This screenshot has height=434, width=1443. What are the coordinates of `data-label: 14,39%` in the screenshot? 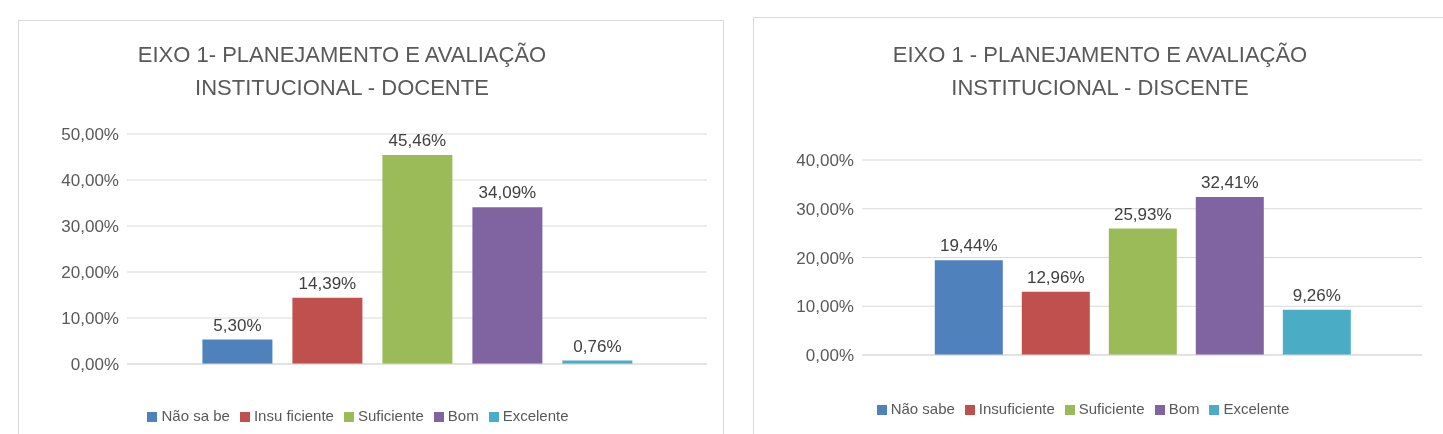 It's located at (327, 283).